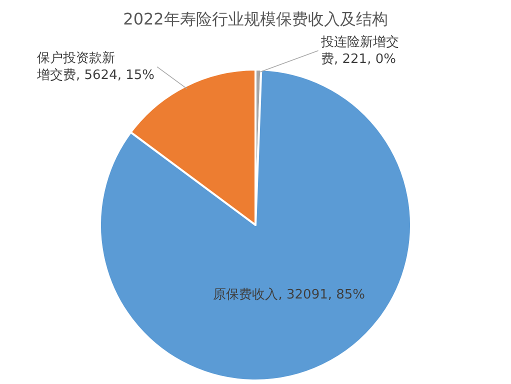 This screenshot has height=384, width=511. What do you see at coordinates (289, 295) in the screenshot?
I see `slice-label: 原保费收入, 32091, 85%` at bounding box center [289, 295].